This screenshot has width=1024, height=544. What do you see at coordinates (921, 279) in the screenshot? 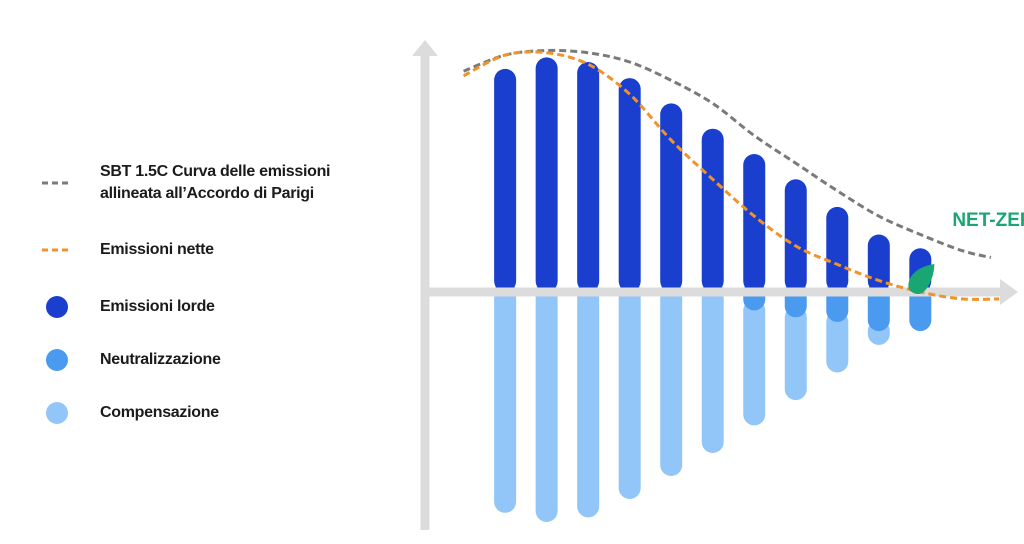
I see `net-zero-leaf` at bounding box center [921, 279].